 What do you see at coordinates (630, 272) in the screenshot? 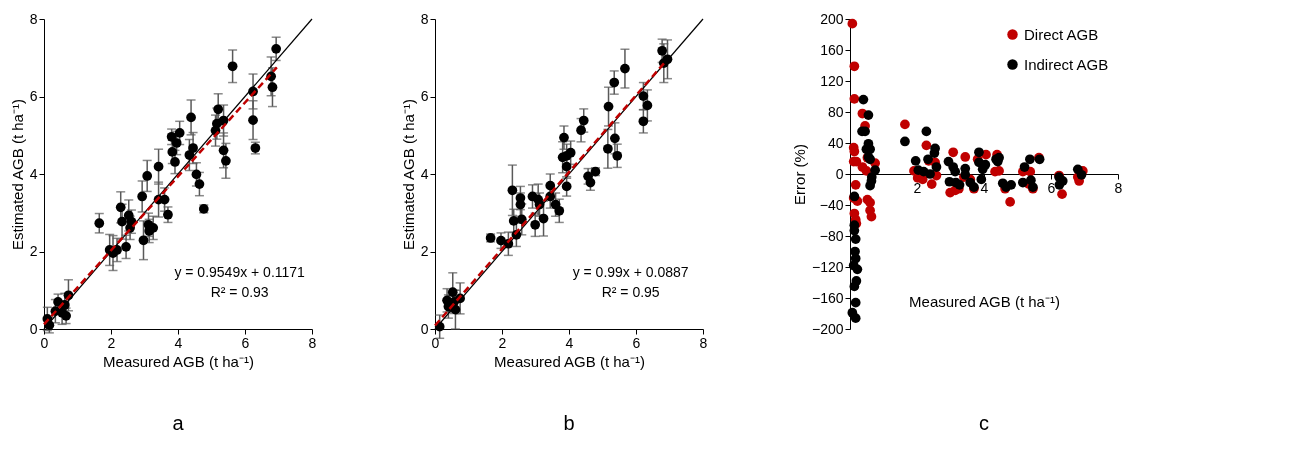
I see `annotation: y = 0.99x + 0.0887` at bounding box center [630, 272].